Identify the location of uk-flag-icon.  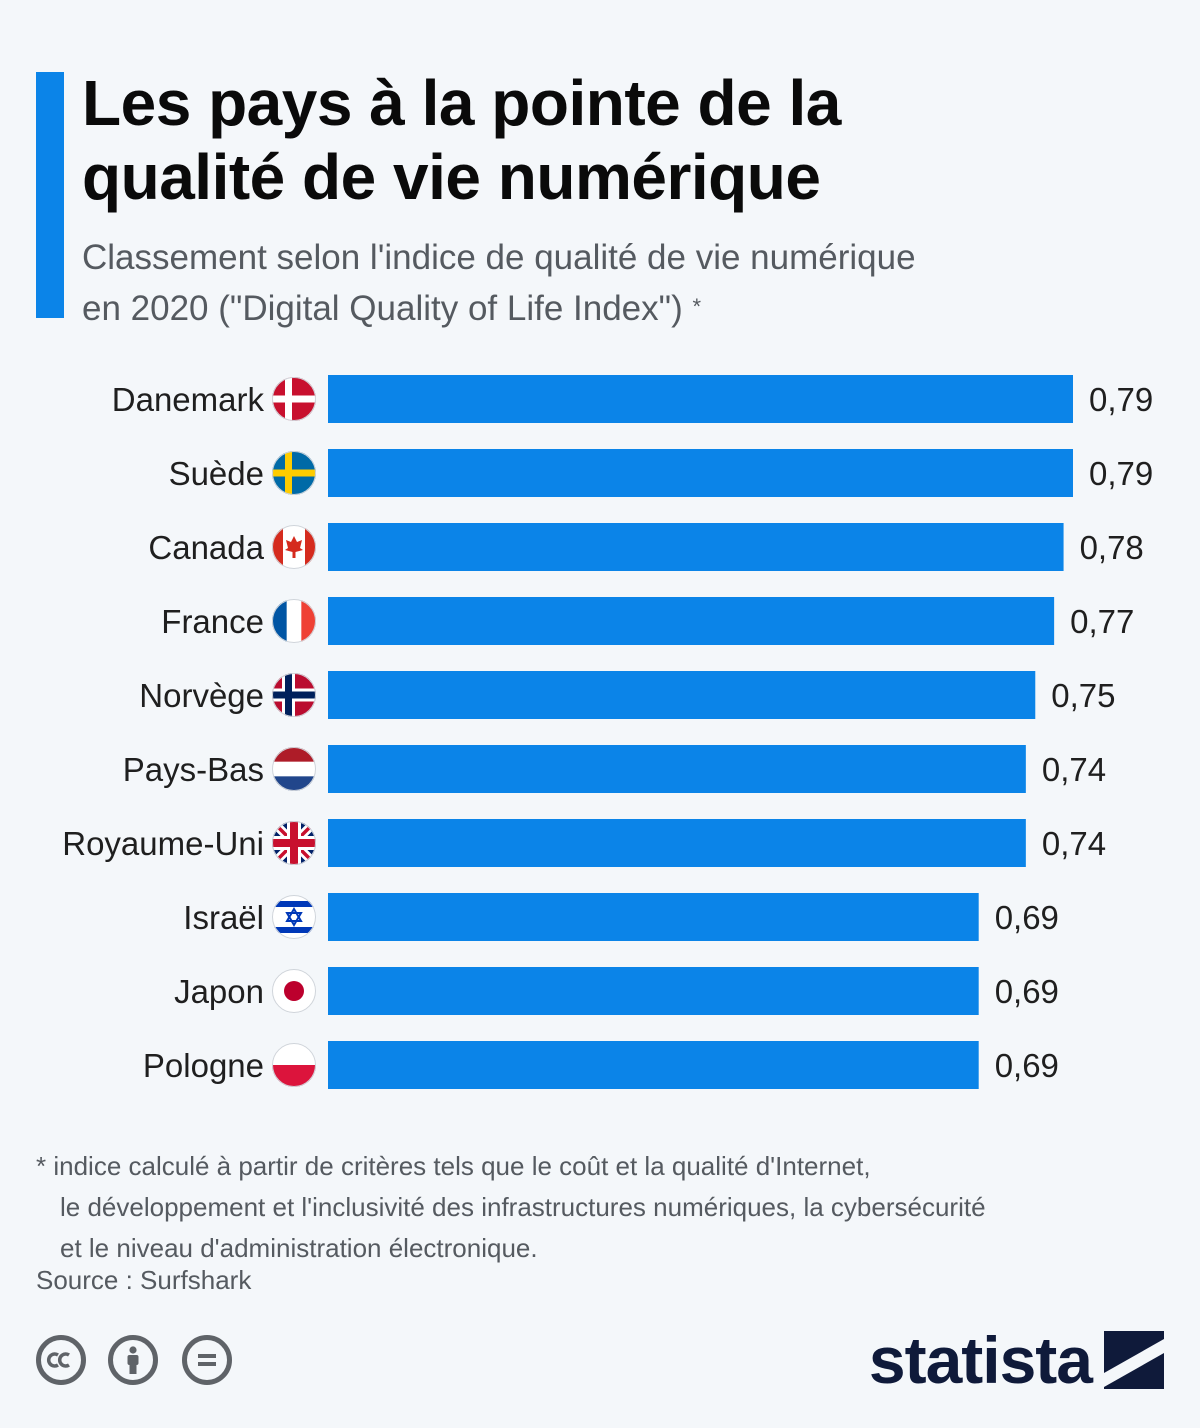
(294, 843).